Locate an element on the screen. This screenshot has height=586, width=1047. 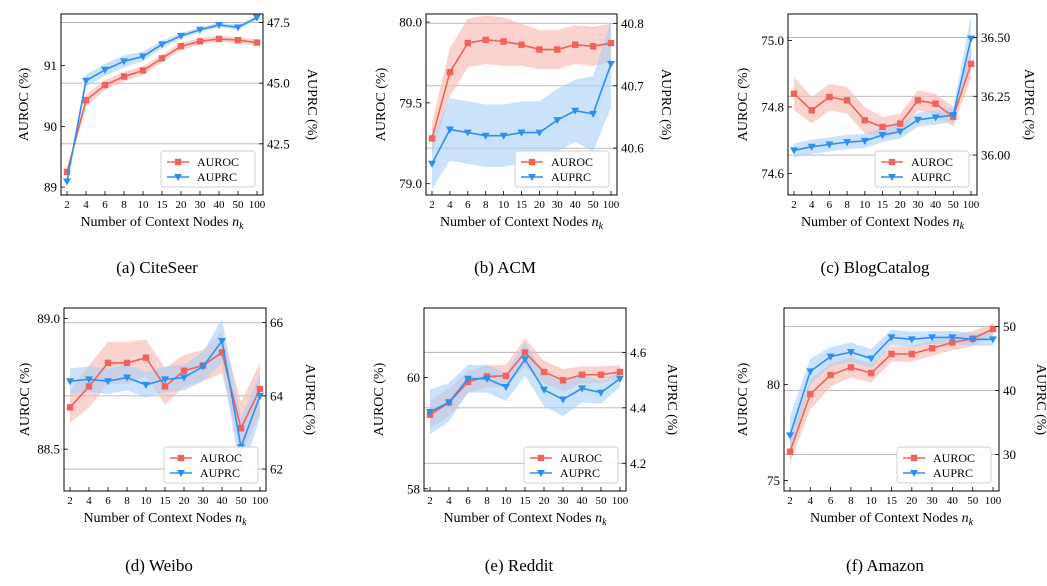
legend-label: AUROC is located at coordinates (581, 458).